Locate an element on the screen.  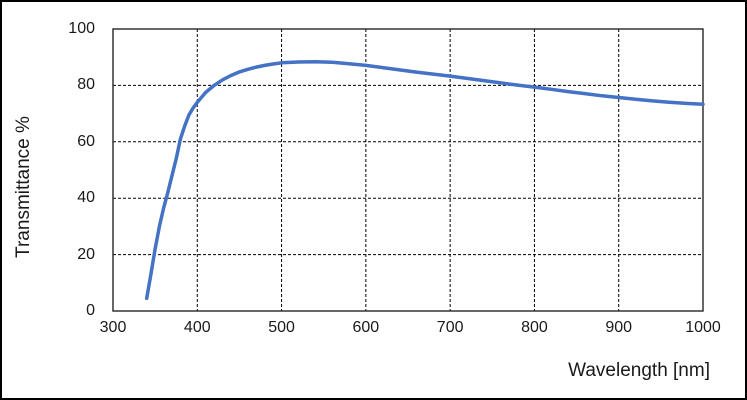
y-tick-label: 0 is located at coordinates (90, 310).